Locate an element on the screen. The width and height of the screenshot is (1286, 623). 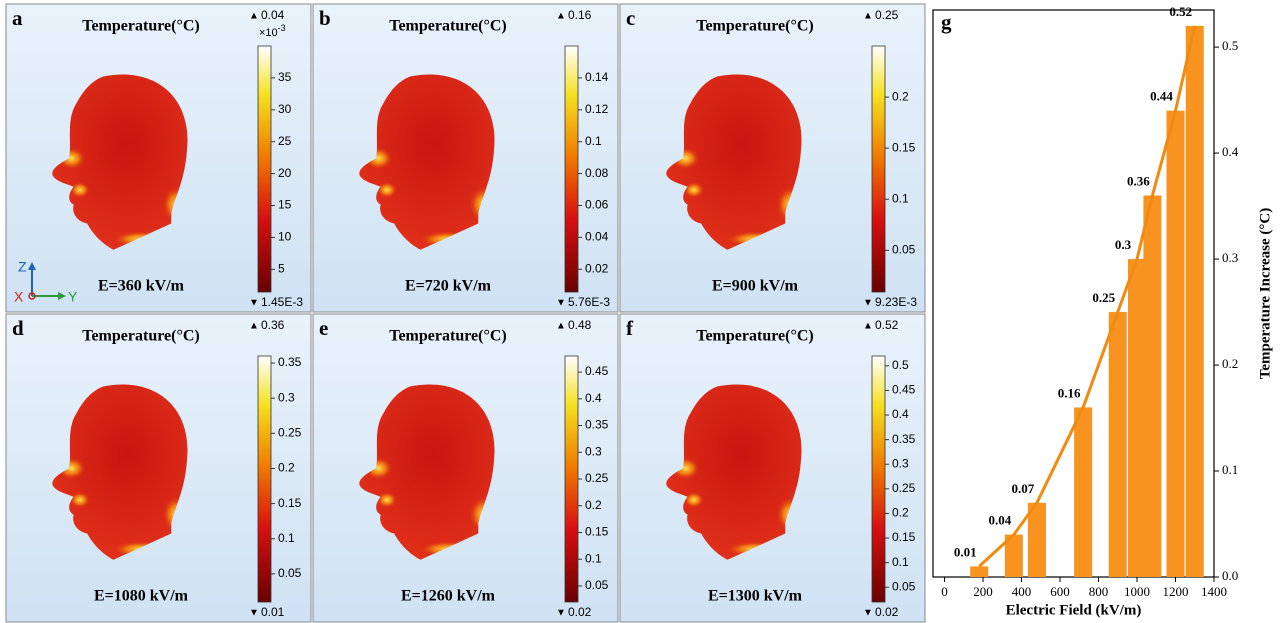
colorbar-min-label: 0.01 is located at coordinates (273, 612).